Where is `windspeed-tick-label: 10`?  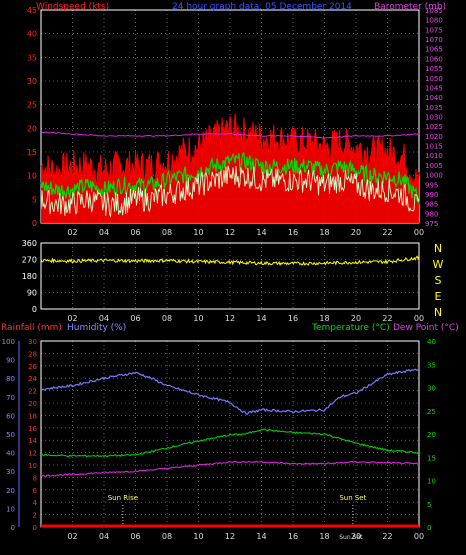 windspeed-tick-label: 10 is located at coordinates (32, 176).